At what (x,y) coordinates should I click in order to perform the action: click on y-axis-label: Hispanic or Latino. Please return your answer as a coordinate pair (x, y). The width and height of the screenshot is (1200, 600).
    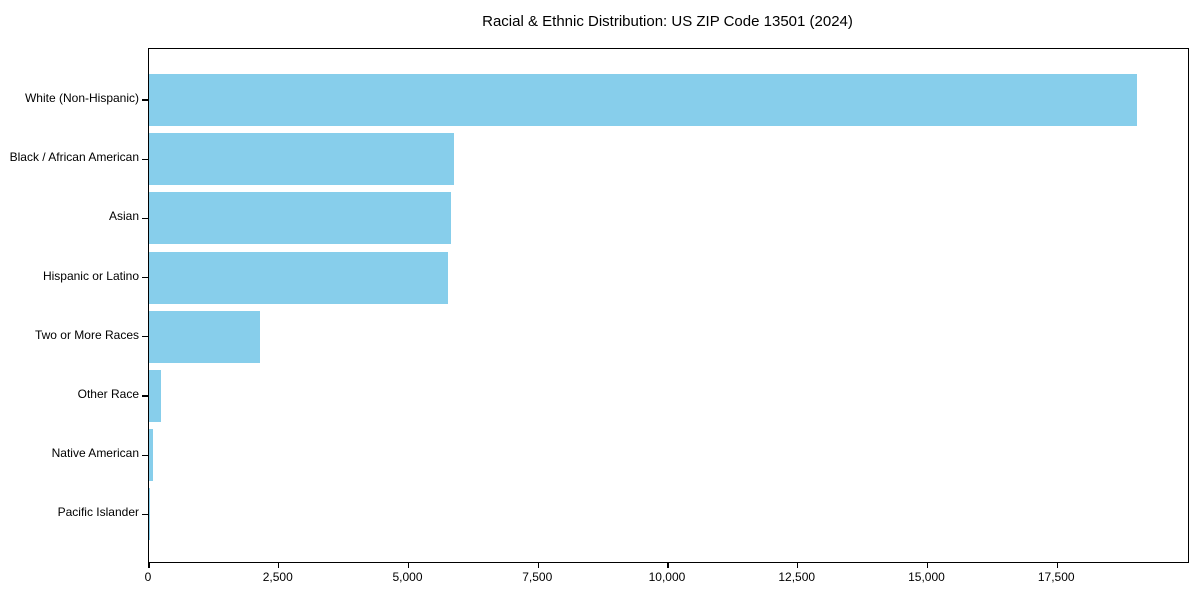
    Looking at the image, I should click on (90, 275).